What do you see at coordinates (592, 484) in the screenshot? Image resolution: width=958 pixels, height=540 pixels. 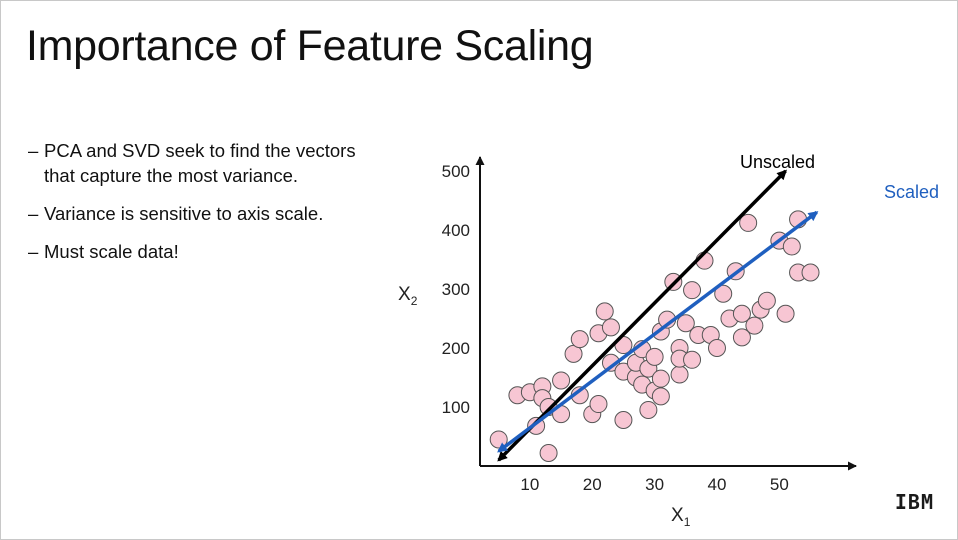 I see `x-tick-label: 20` at bounding box center [592, 484].